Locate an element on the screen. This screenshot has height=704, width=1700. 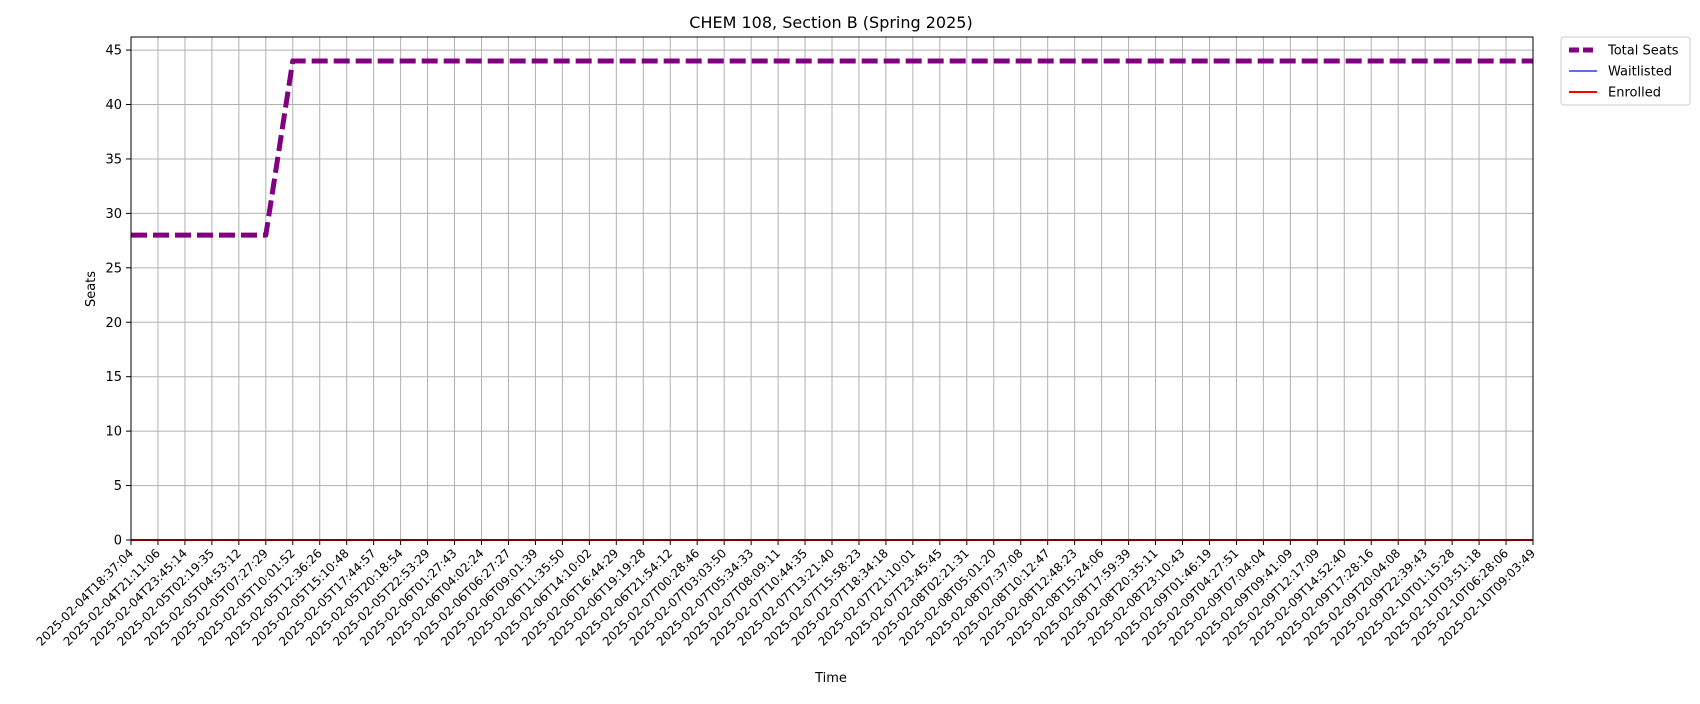
y-tick-label: 15 is located at coordinates (113, 377).